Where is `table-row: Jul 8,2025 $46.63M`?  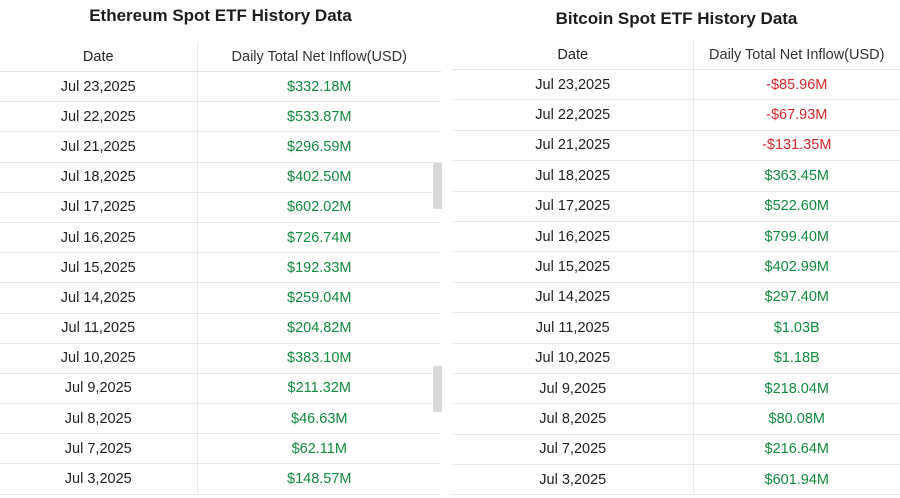
table-row: Jul 8,2025 $46.63M is located at coordinates (220, 419).